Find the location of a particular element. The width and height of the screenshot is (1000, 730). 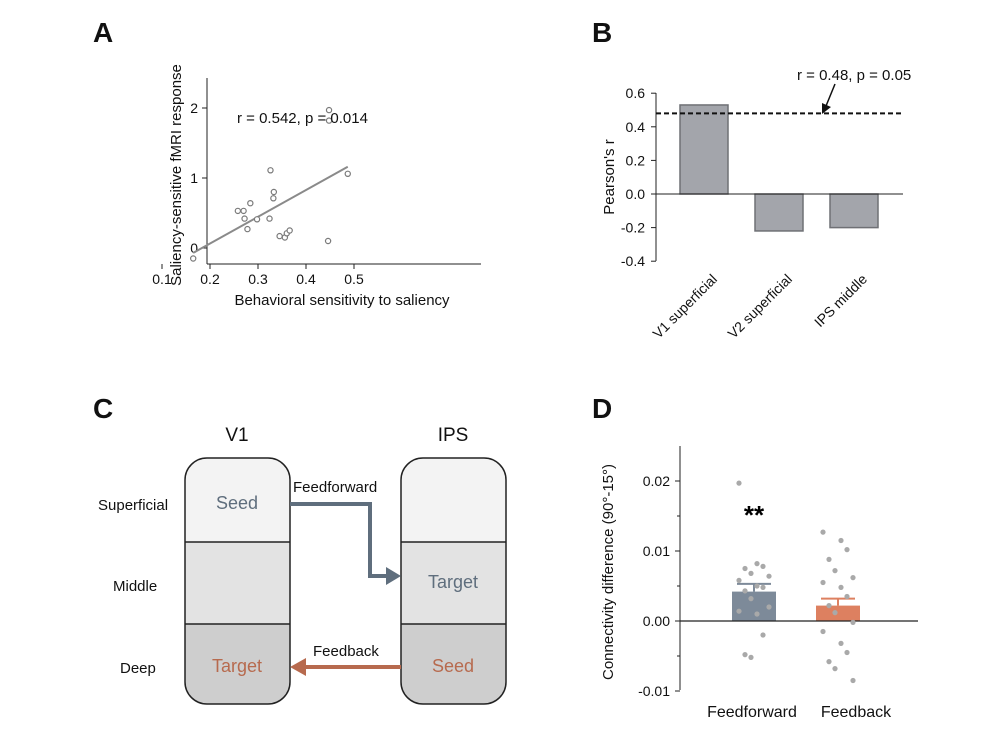

ips-seed-label: Seed is located at coordinates (453, 666).